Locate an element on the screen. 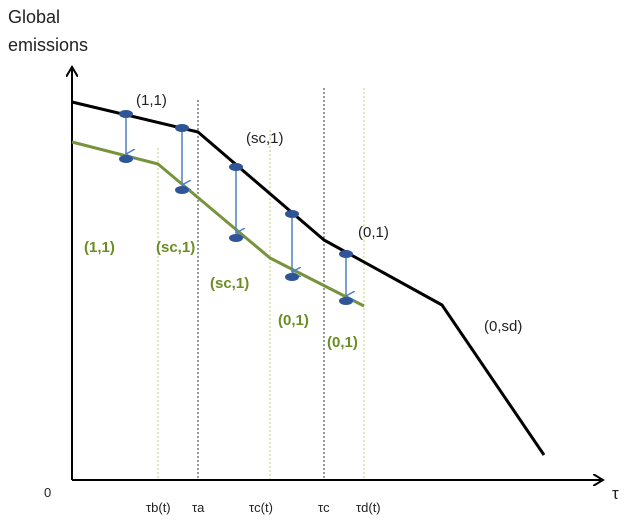  y-axis-title-line2: emissions is located at coordinates (48, 45).